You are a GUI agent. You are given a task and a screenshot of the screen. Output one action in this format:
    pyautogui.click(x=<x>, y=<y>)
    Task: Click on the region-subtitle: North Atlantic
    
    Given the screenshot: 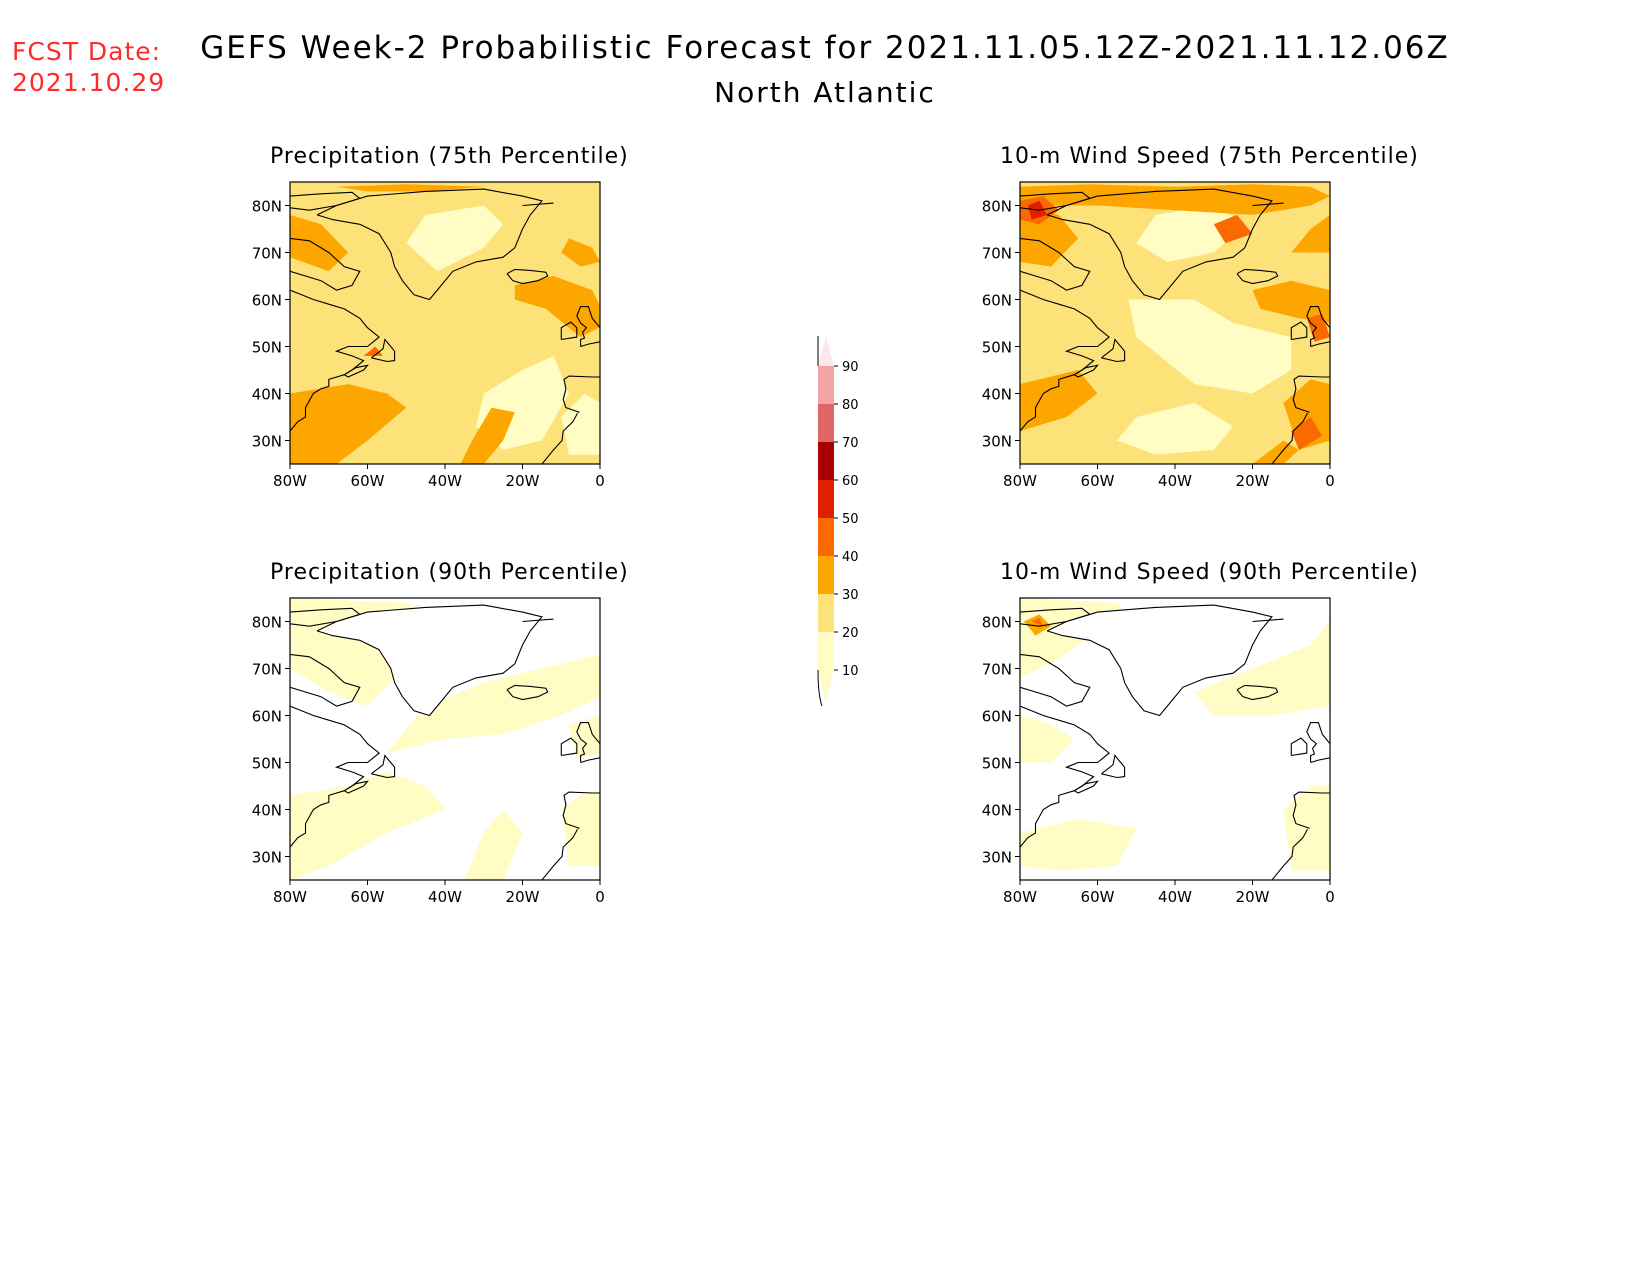 What is the action you would take?
    pyautogui.click(x=825, y=92)
    